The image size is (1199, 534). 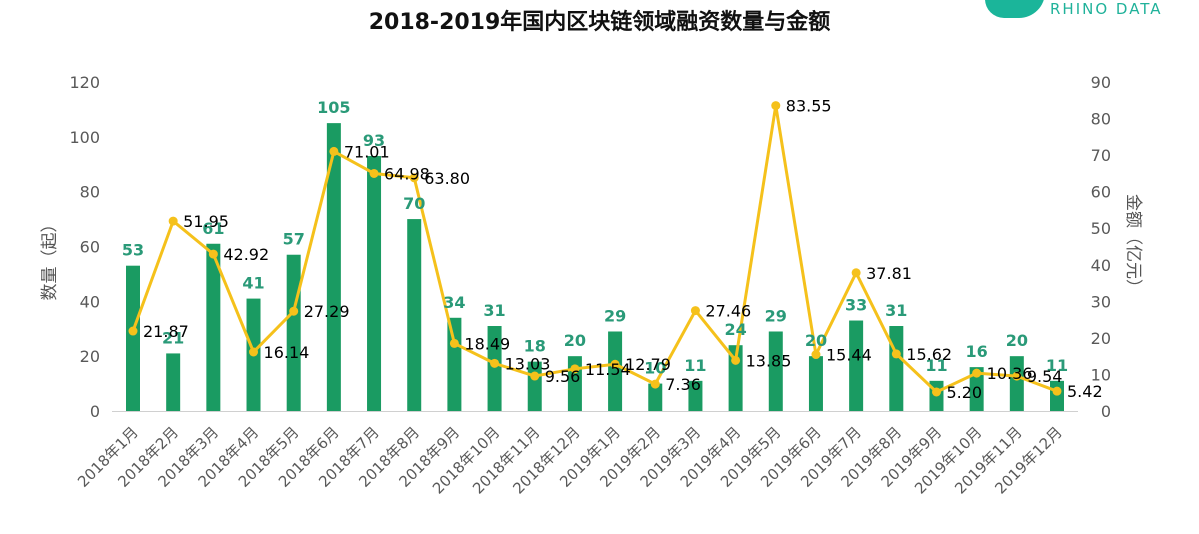 What do you see at coordinates (1101, 374) in the screenshot?
I see `y2-tick-label: 10` at bounding box center [1101, 374].